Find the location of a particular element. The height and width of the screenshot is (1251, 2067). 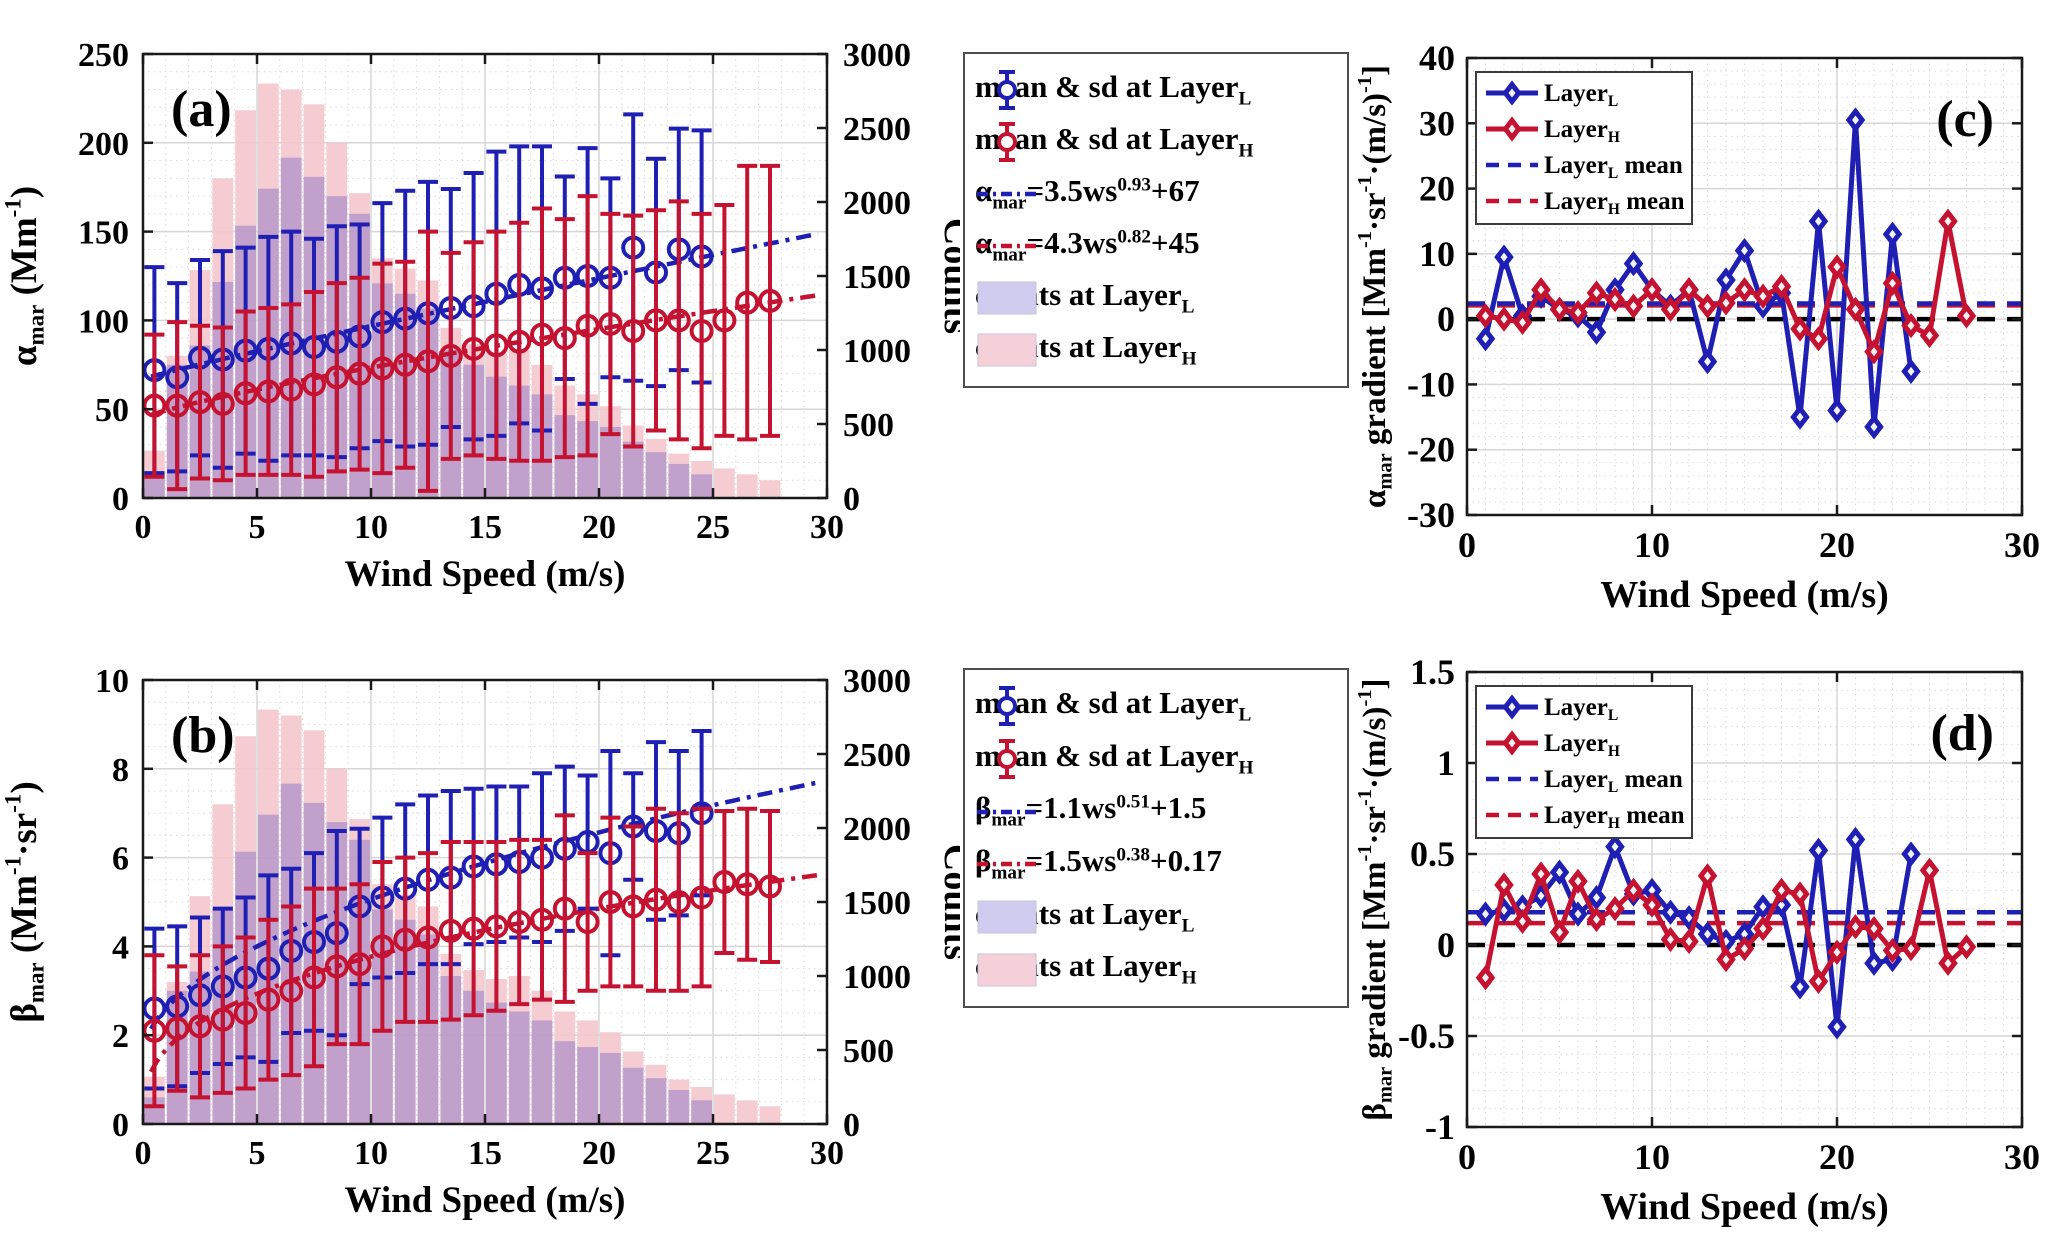

svg-text: 200 is located at coordinates (103, 144).